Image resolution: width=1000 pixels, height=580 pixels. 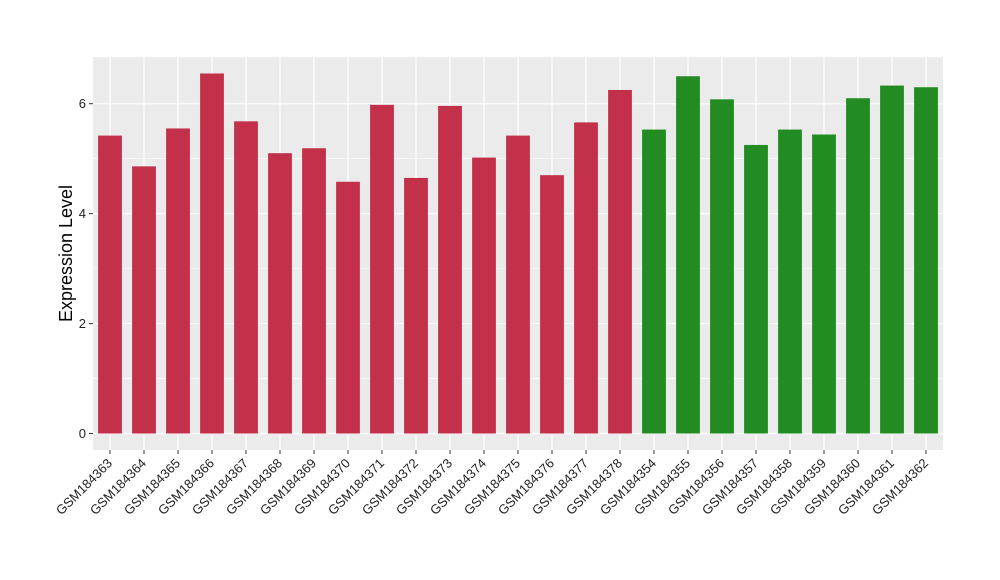 I want to click on bar-GSM184357, so click(x=756, y=289).